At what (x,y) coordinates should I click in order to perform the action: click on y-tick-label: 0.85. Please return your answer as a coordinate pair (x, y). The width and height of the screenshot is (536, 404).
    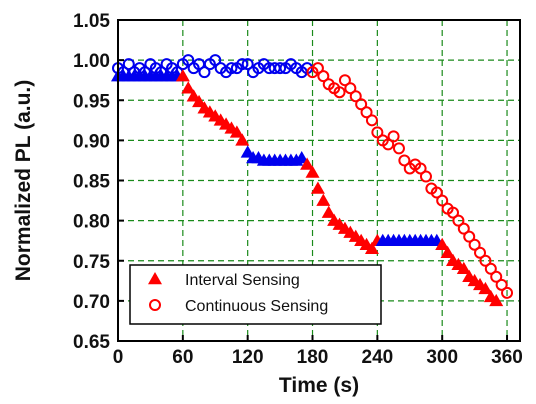
    Looking at the image, I should click on (91, 182).